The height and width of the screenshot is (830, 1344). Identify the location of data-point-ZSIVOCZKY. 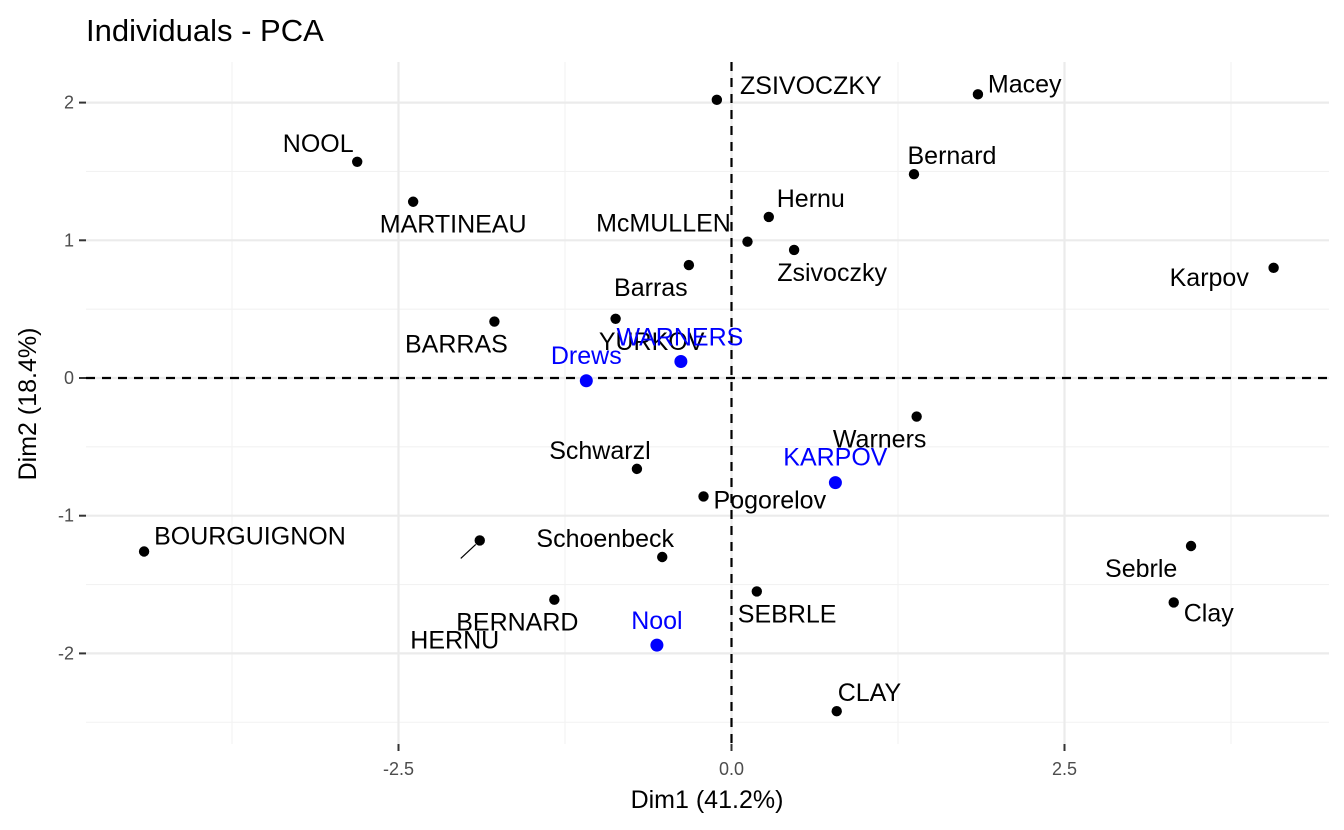
(717, 100).